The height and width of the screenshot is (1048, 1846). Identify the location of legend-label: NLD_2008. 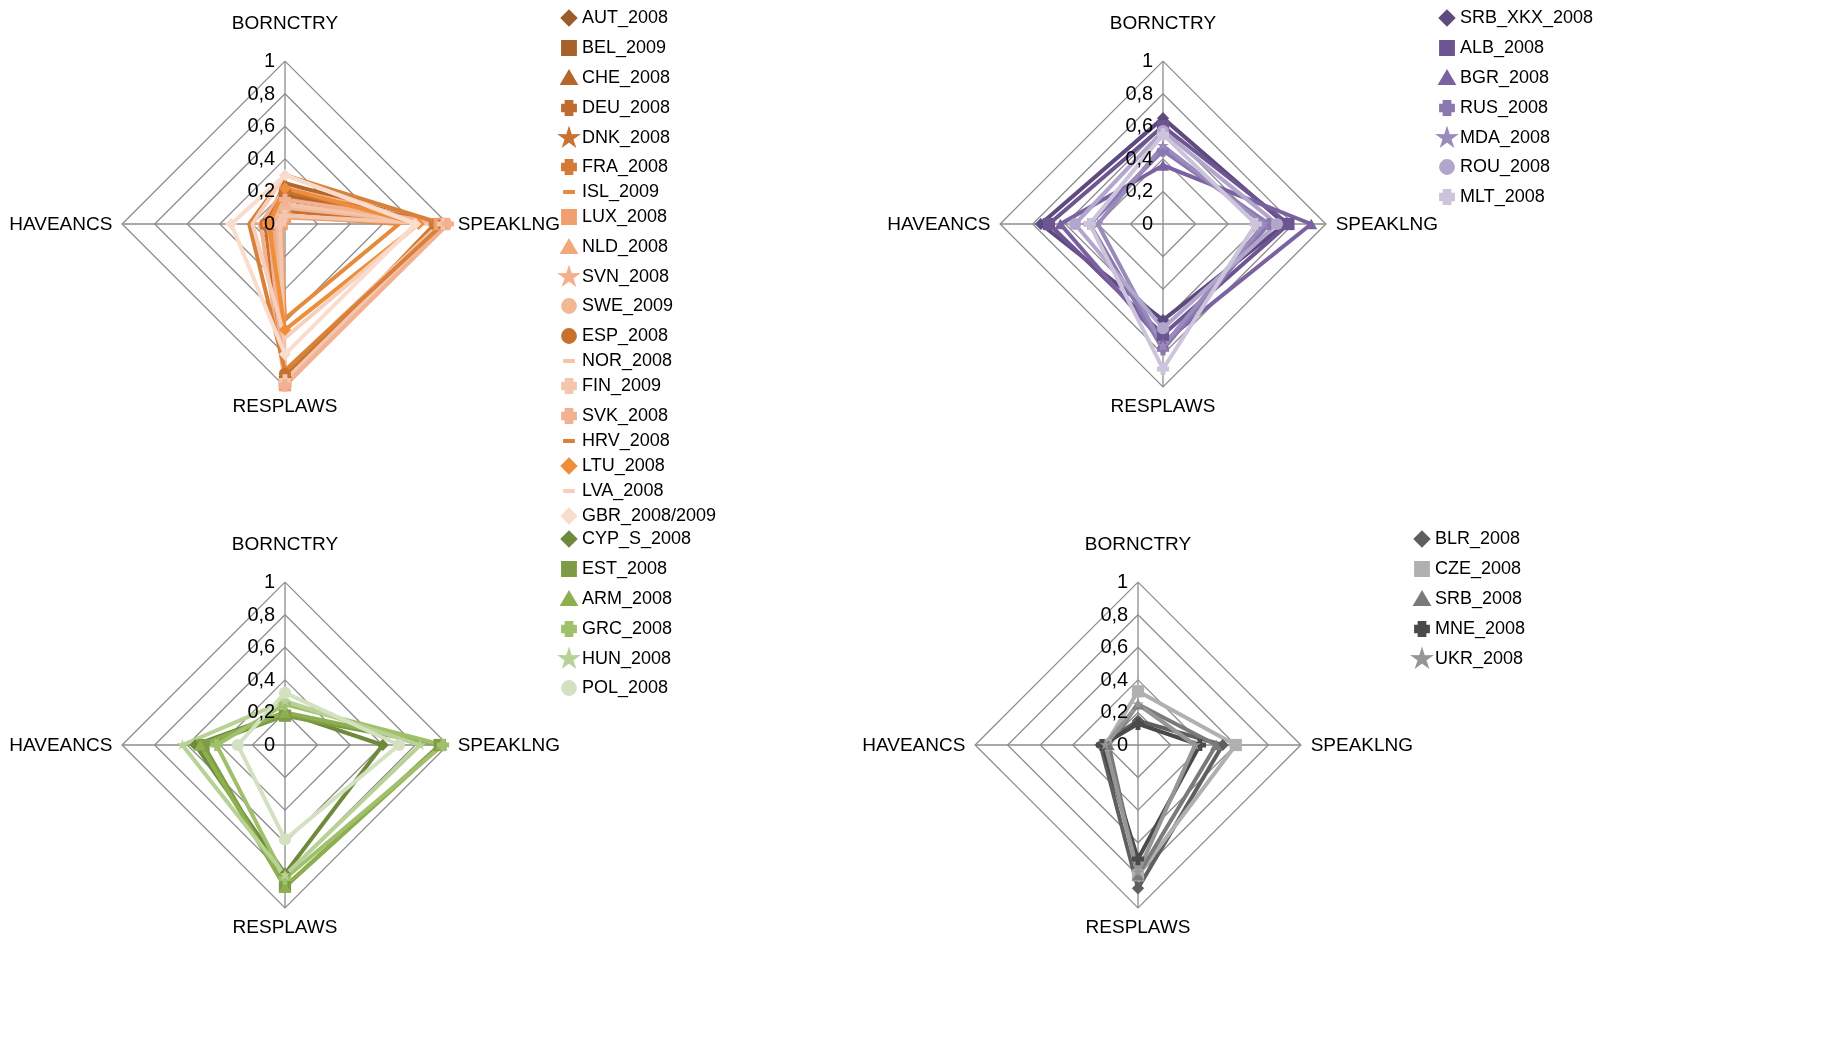
(625, 246).